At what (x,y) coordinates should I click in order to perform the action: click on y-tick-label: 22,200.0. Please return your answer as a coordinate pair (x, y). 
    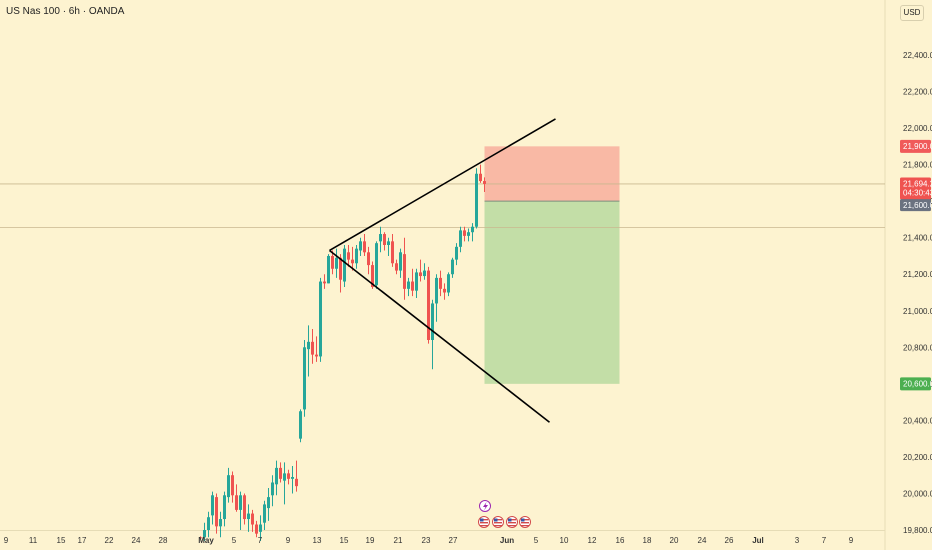
    Looking at the image, I should click on (917, 92).